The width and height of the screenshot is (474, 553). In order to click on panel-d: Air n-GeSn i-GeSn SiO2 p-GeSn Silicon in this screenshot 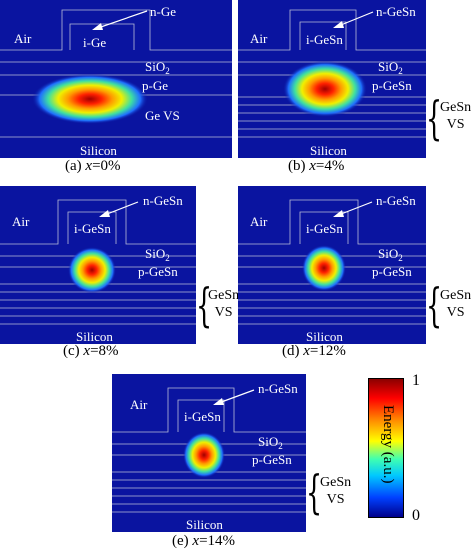, I will do `click(332, 265)`.